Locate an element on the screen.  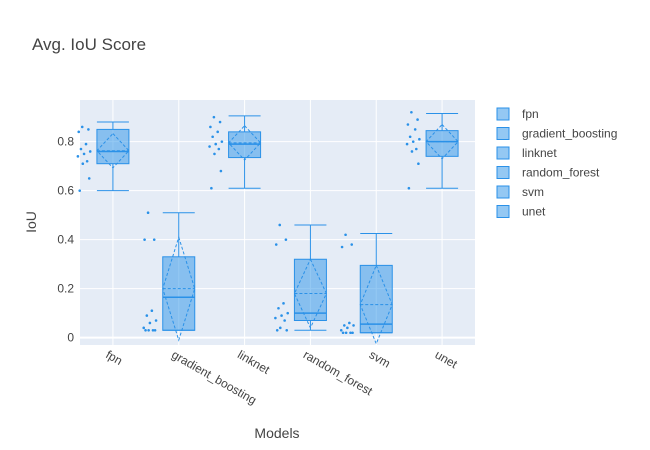
chart-title: Avg. IoU Score is located at coordinates (89, 44).